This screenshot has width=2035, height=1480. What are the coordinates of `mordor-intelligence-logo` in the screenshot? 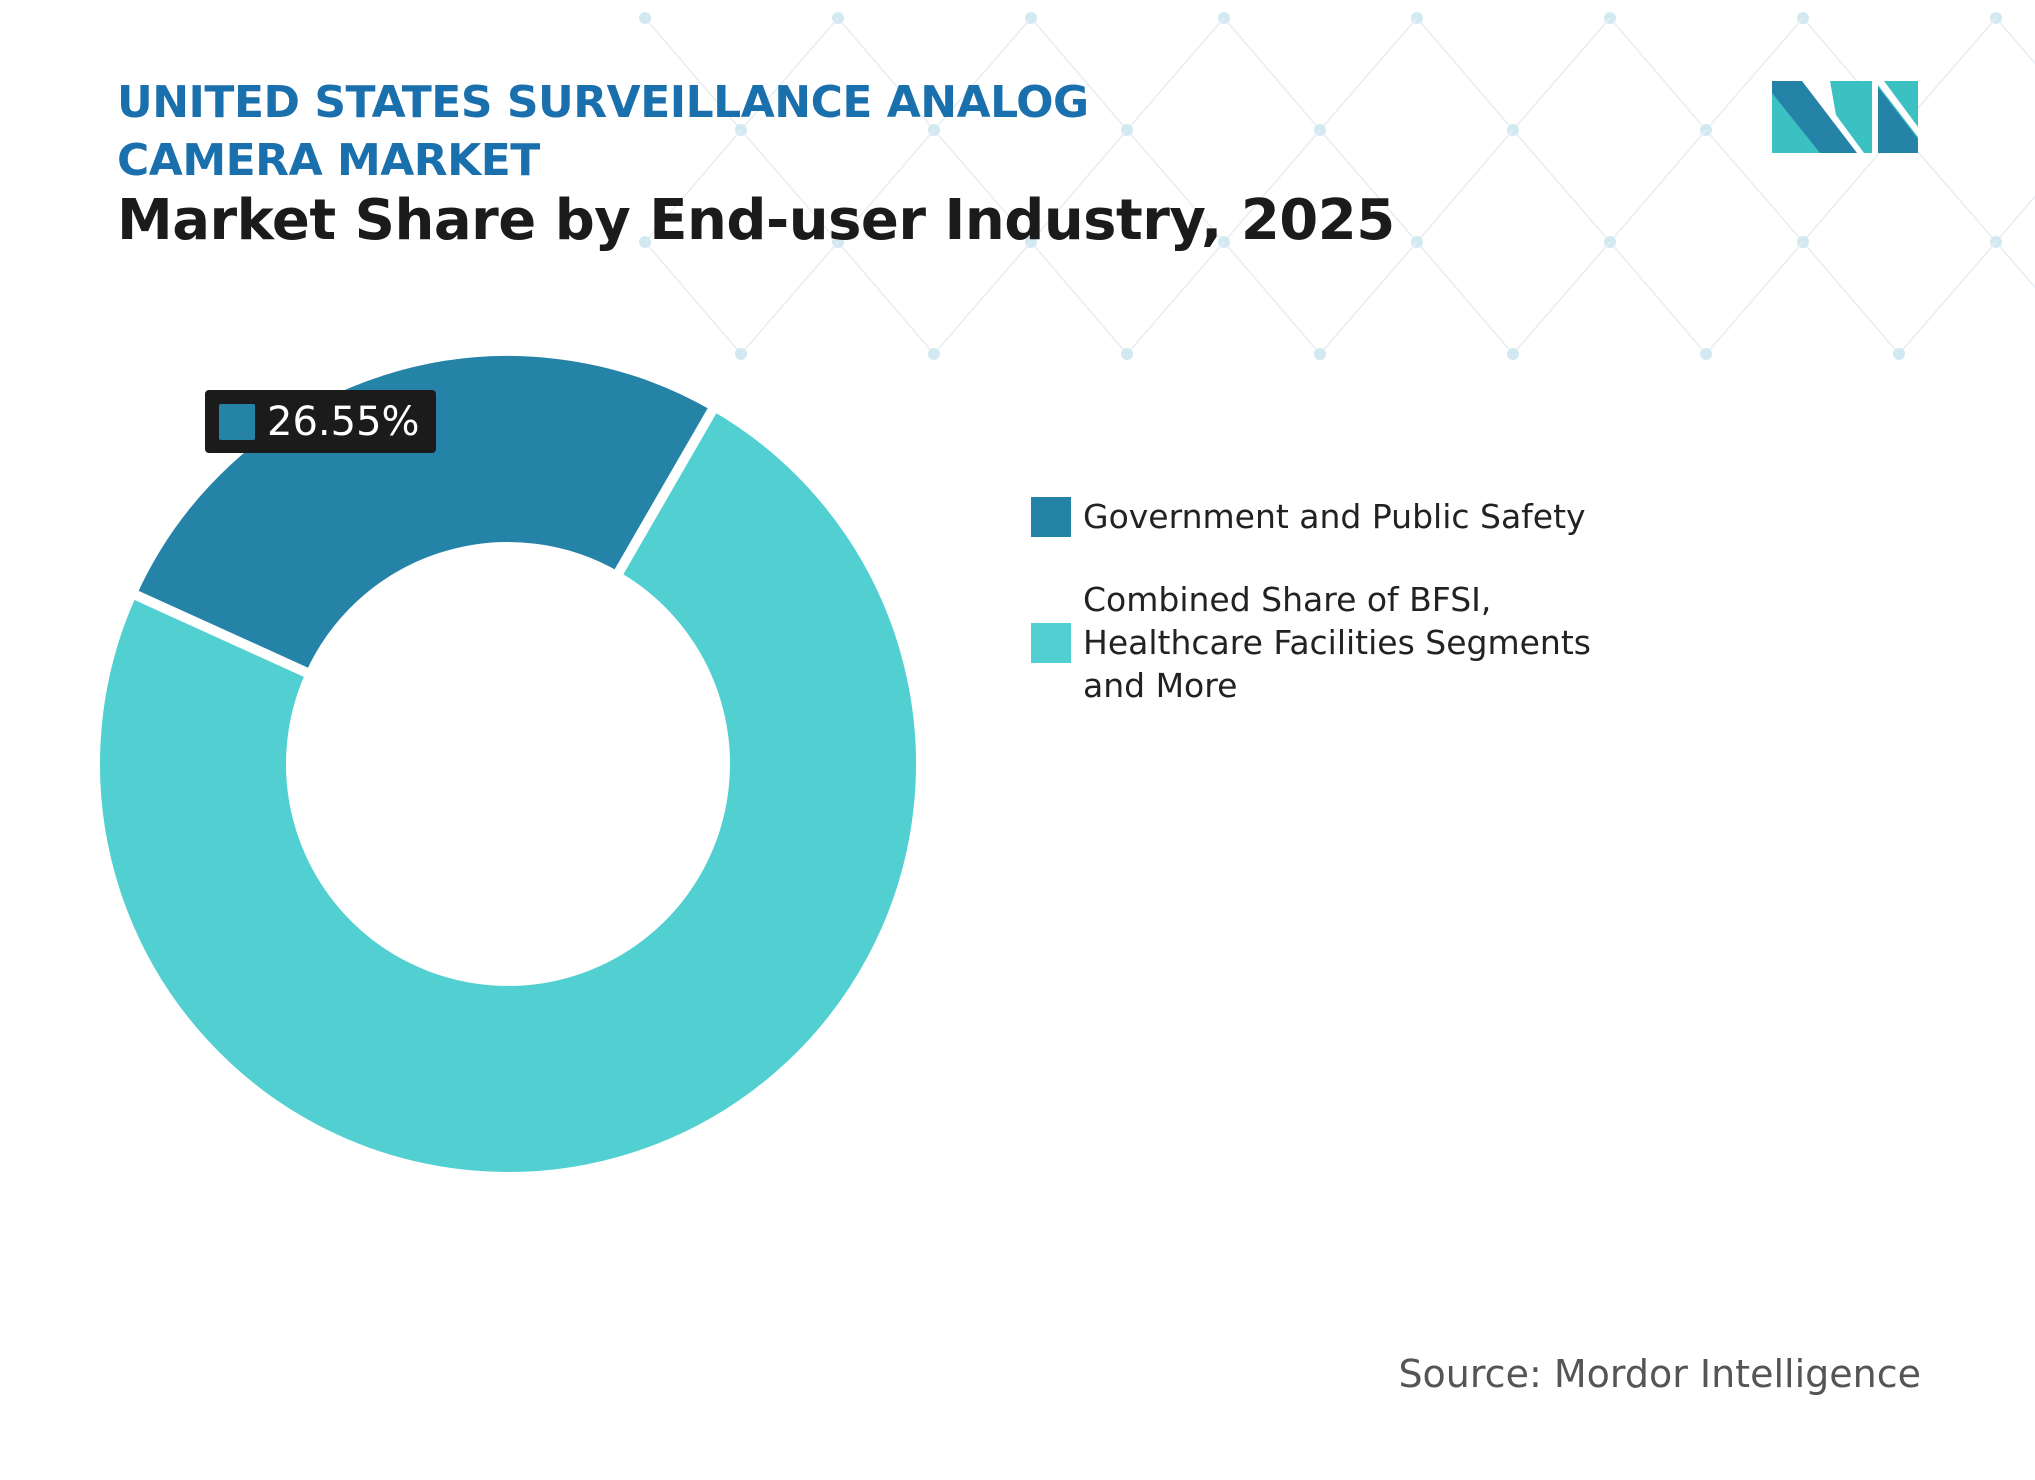 It's located at (1845, 117).